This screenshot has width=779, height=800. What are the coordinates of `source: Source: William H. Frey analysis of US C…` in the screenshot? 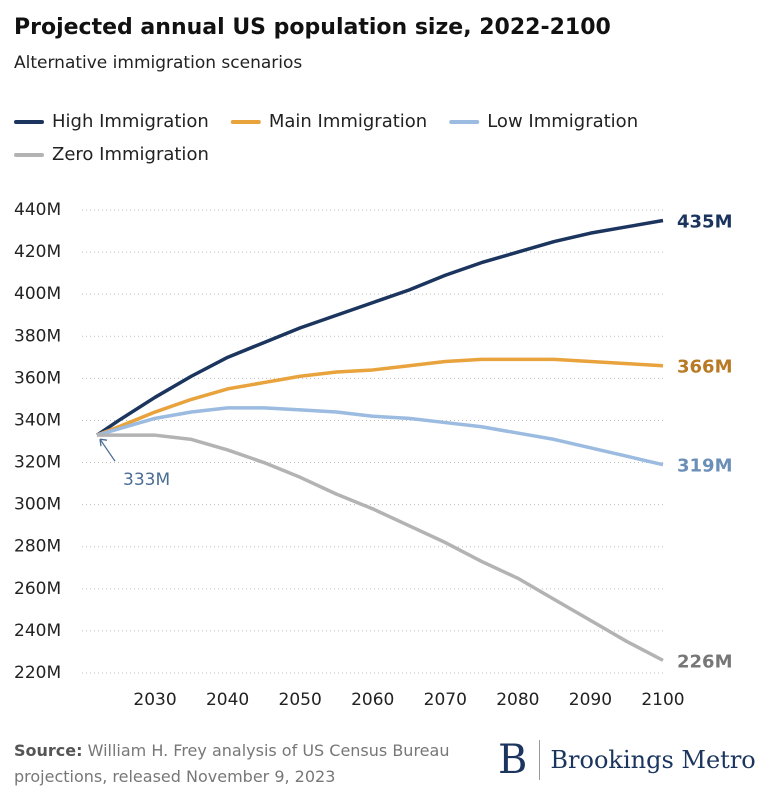 It's located at (239, 764).